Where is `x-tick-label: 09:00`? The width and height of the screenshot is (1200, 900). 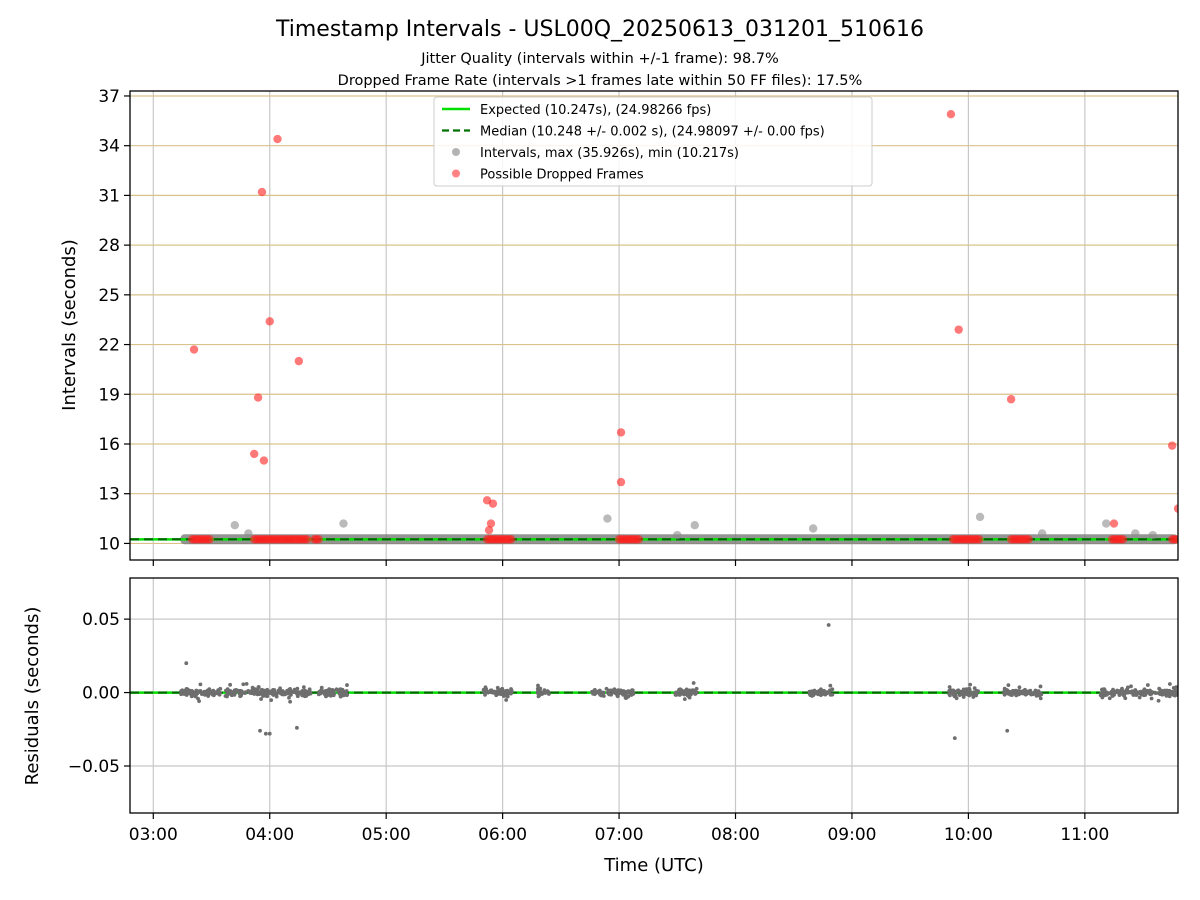
x-tick-label: 09:00 is located at coordinates (851, 835).